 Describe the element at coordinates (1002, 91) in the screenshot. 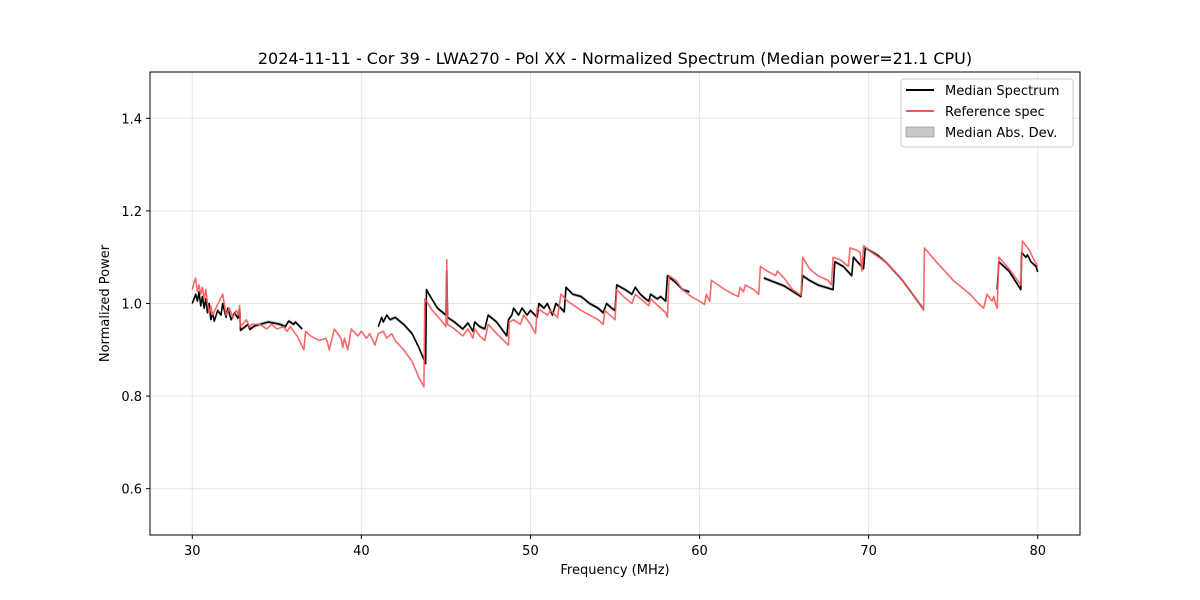

I see `legend-label-median: Median Spectrum` at that location.